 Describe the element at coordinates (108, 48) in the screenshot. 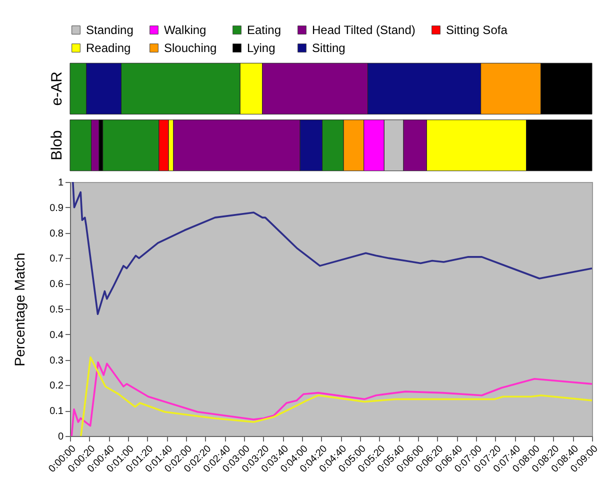

I see `legend-label: Reading` at that location.